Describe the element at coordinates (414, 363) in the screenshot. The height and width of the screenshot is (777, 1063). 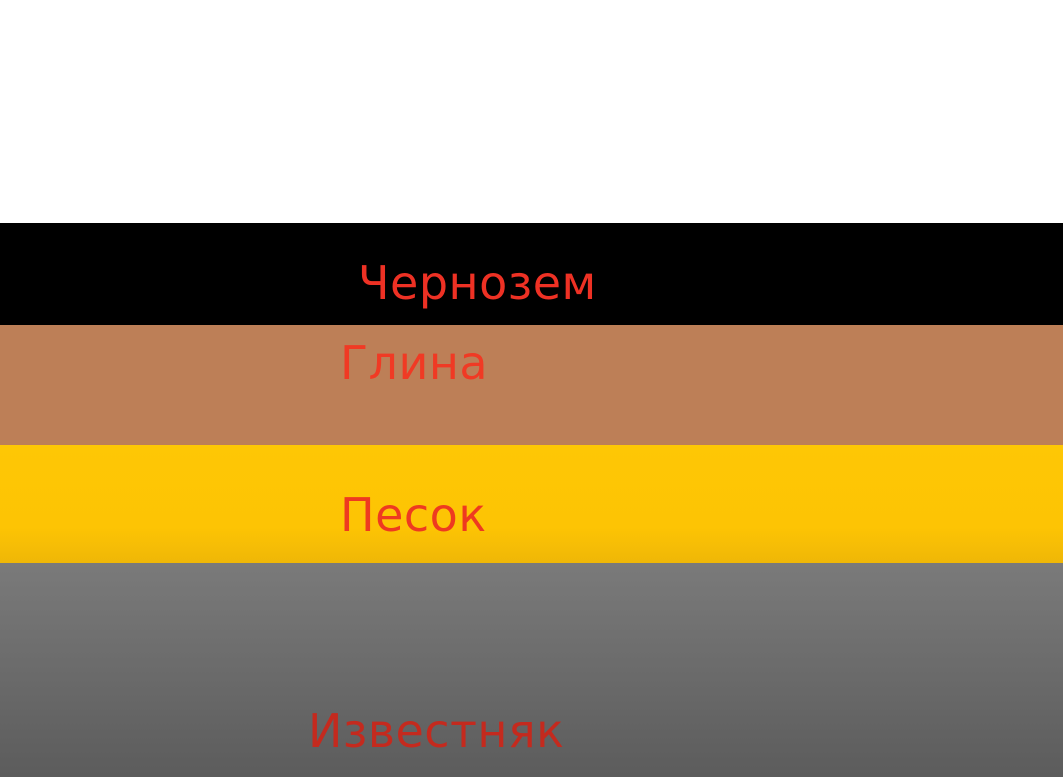
I see `label-clay: Глина` at that location.